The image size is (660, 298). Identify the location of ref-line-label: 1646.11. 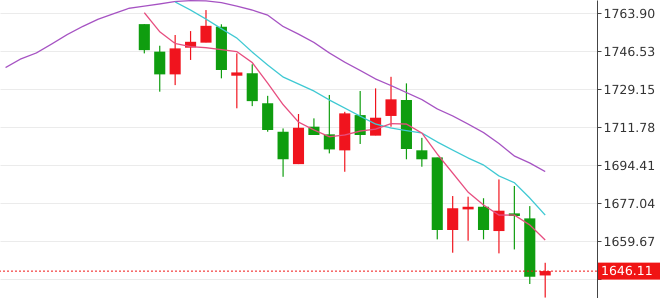
(627, 270).